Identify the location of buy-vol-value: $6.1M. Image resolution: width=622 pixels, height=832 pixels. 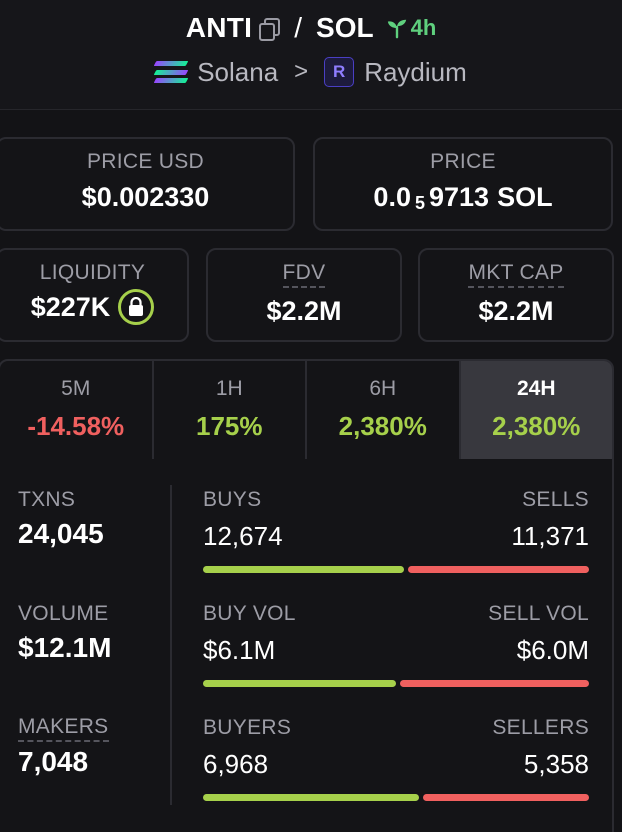
(239, 650).